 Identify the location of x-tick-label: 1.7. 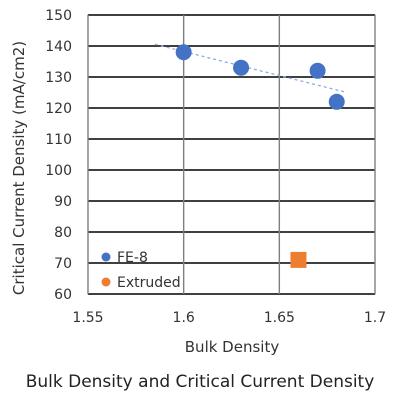
(375, 318).